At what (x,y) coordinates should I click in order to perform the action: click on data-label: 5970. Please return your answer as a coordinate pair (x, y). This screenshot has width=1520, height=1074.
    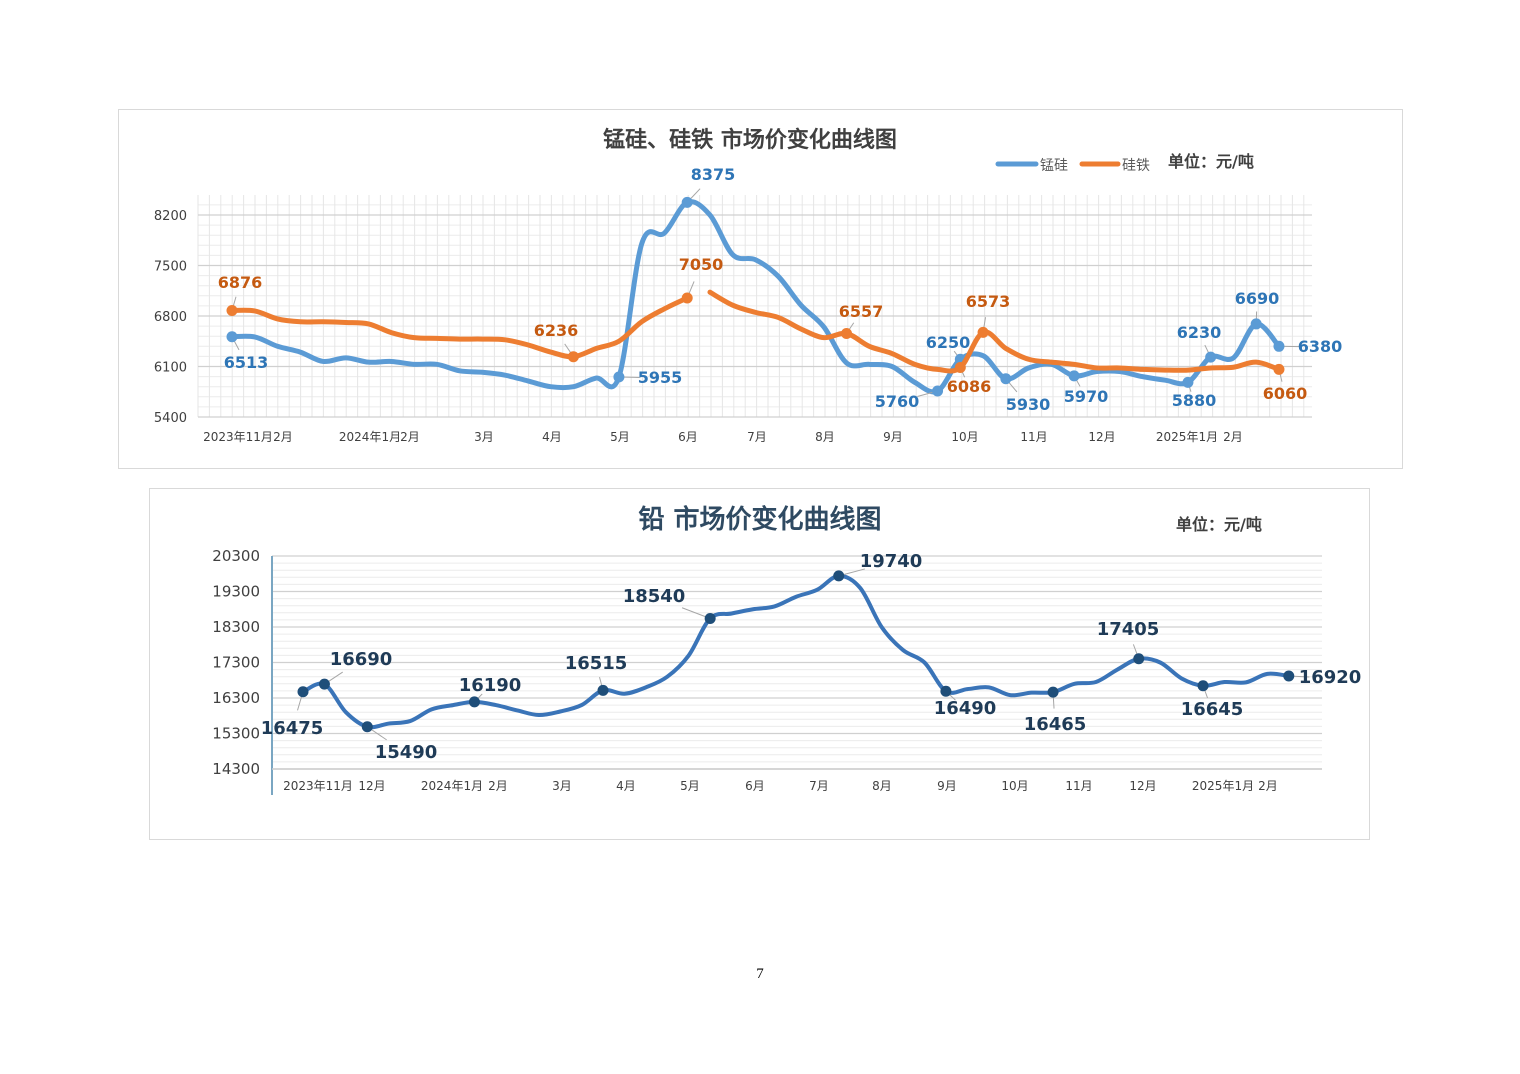
    Looking at the image, I should click on (1086, 396).